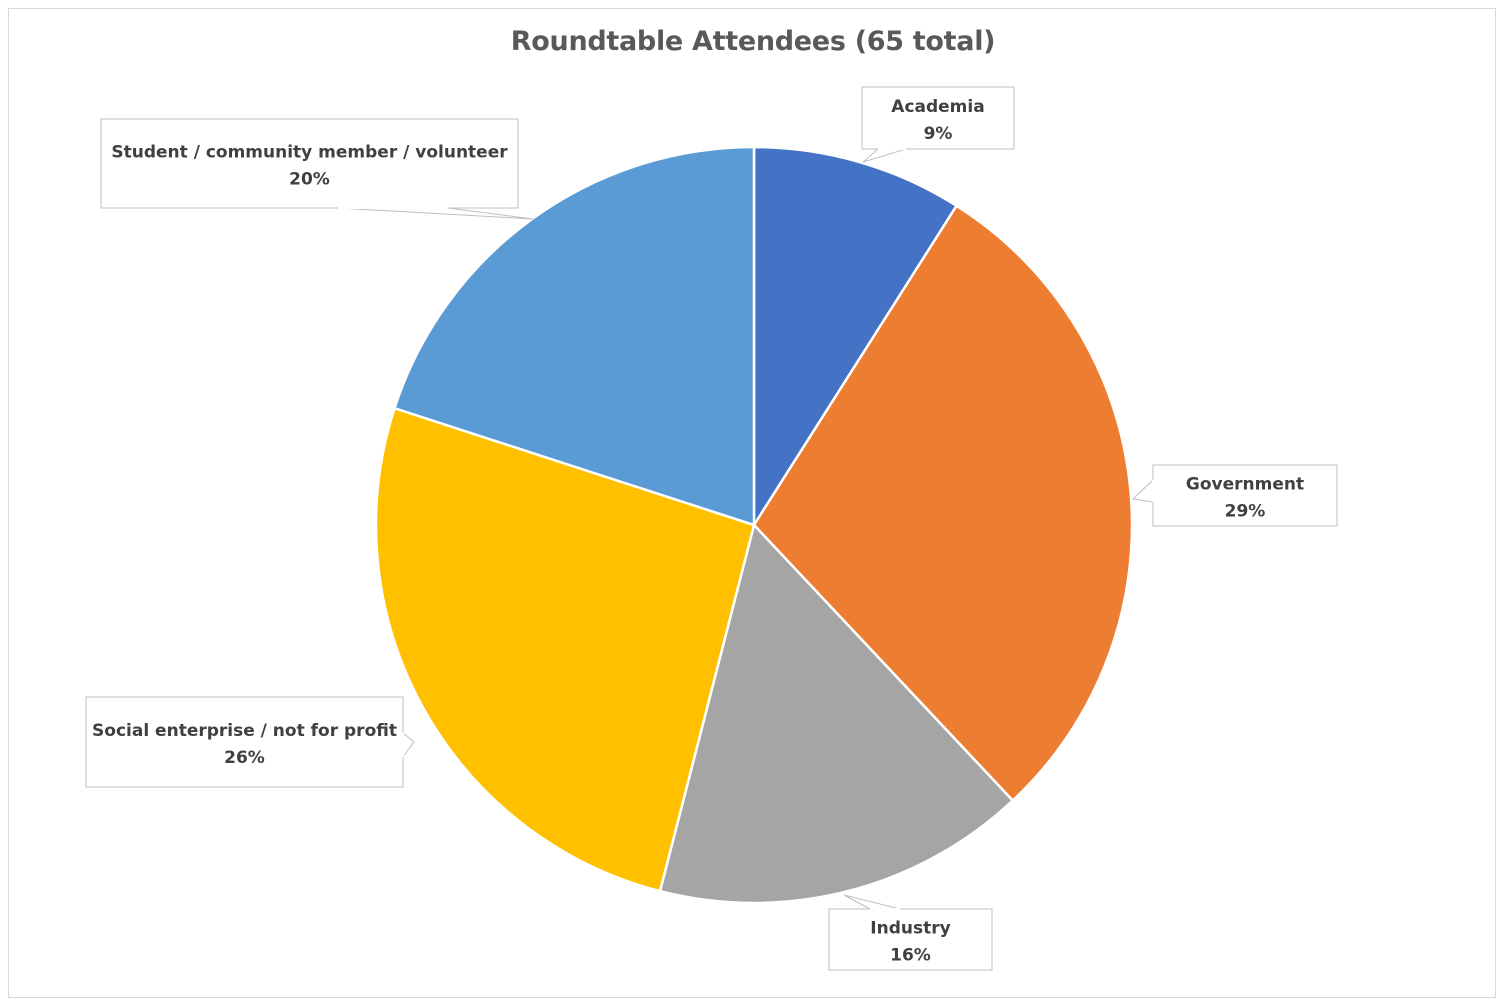 The height and width of the screenshot is (998, 1506). I want to click on pie-slice-industry, so click(836, 714).